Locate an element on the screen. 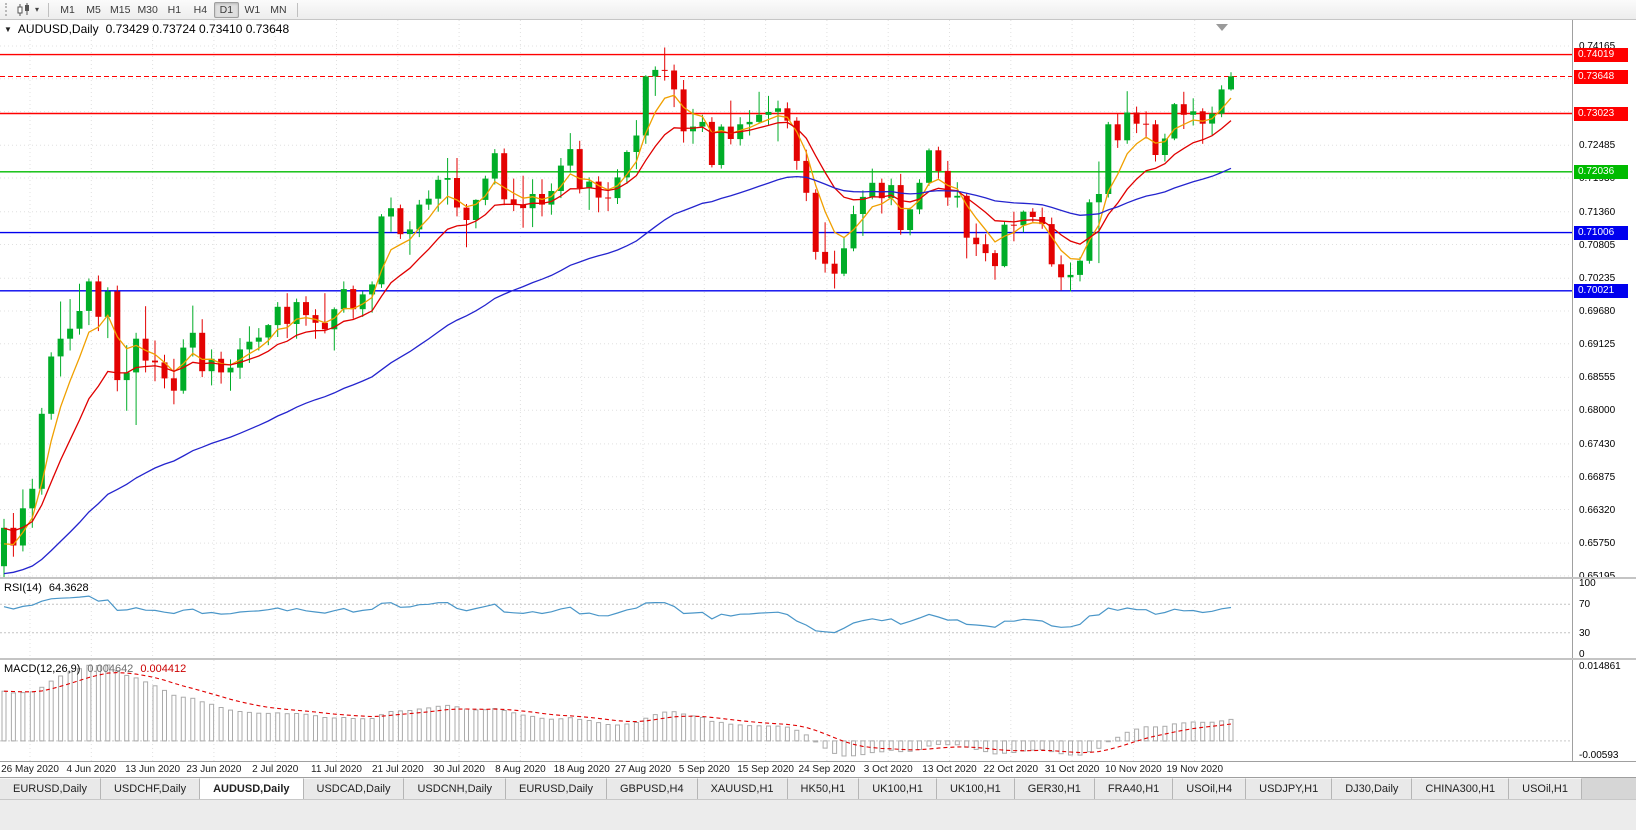  chart-tab-usdcnh-daily: USDCNH,Daily is located at coordinates (455, 788).